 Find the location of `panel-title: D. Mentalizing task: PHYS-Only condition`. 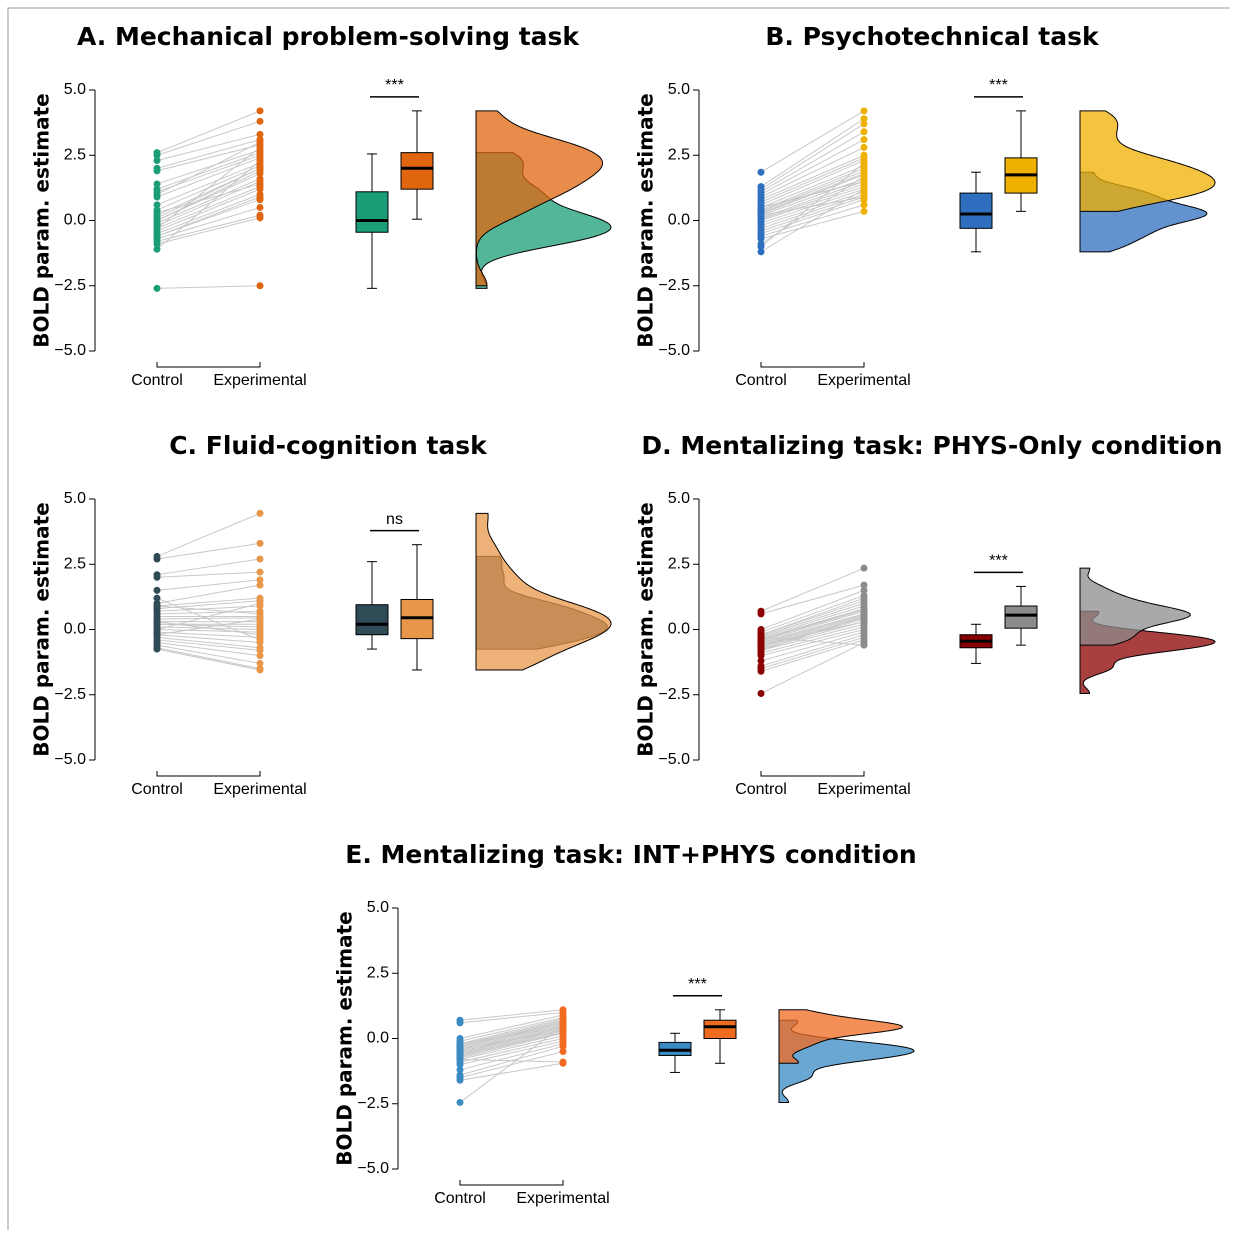

panel-title: D. Mentalizing task: PHYS-Only condition is located at coordinates (931, 445).